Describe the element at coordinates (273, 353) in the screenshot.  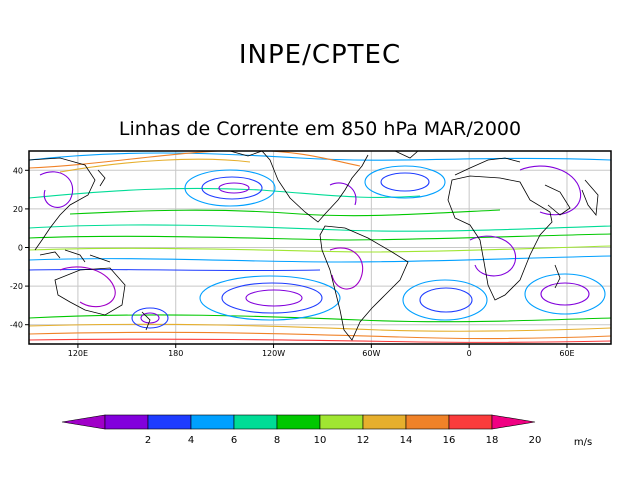
I see `x-tick-label: 120W` at that location.